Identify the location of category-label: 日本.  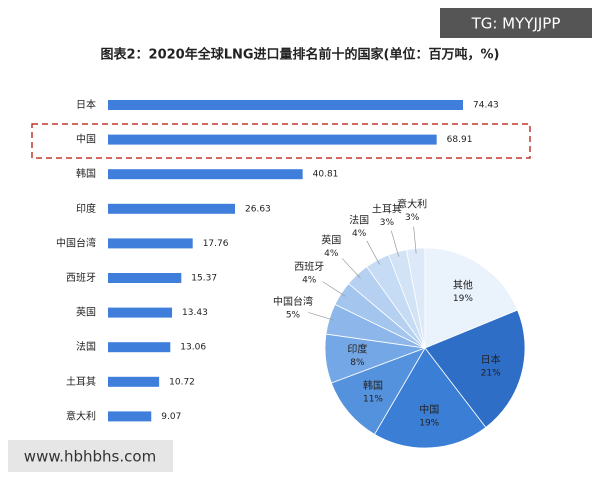
(86, 104).